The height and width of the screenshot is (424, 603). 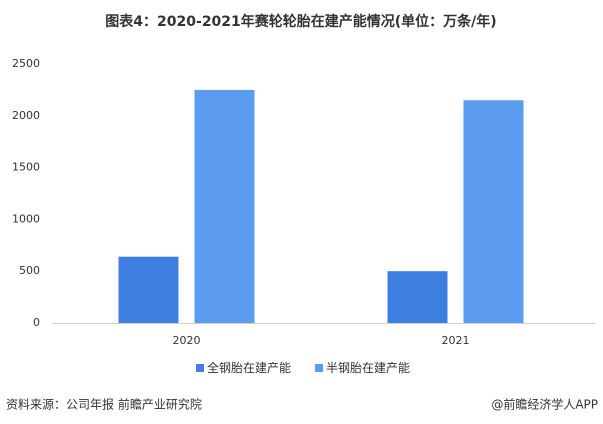 I want to click on y-tick-label: 1500, so click(x=26, y=167).